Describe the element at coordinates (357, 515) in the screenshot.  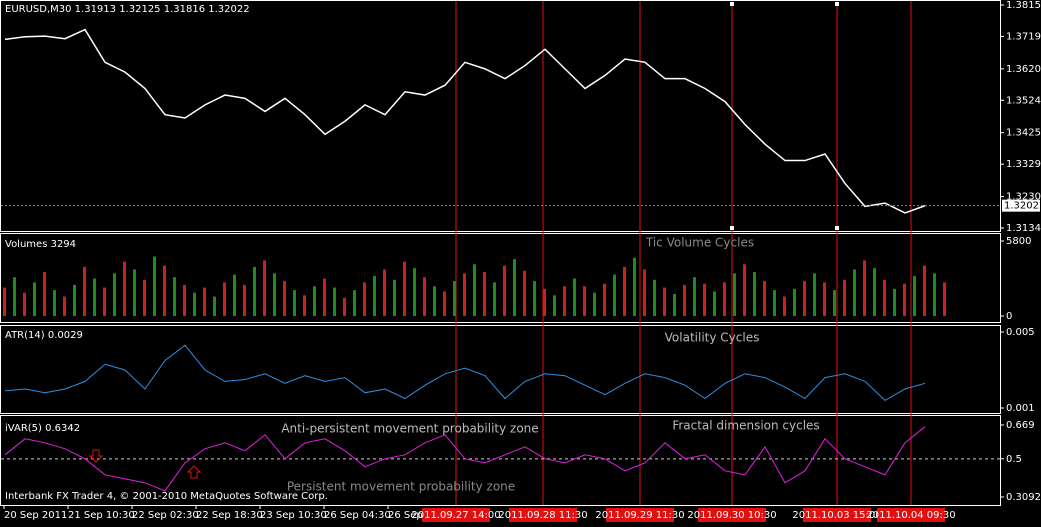
I see `x-tick-label: 26 Sep 04:30` at that location.